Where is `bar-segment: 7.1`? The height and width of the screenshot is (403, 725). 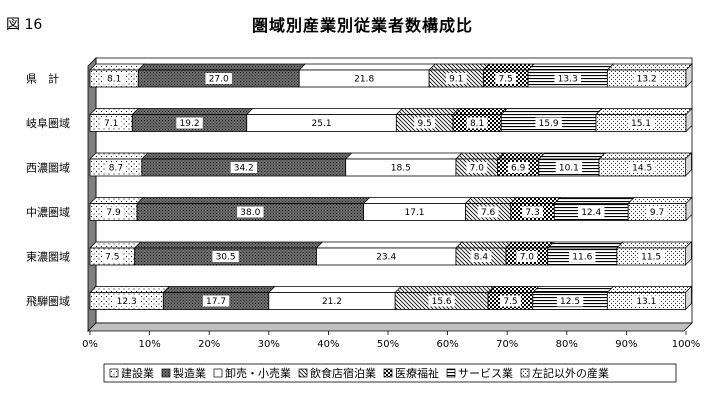 bar-segment: 7.1 is located at coordinates (114, 120).